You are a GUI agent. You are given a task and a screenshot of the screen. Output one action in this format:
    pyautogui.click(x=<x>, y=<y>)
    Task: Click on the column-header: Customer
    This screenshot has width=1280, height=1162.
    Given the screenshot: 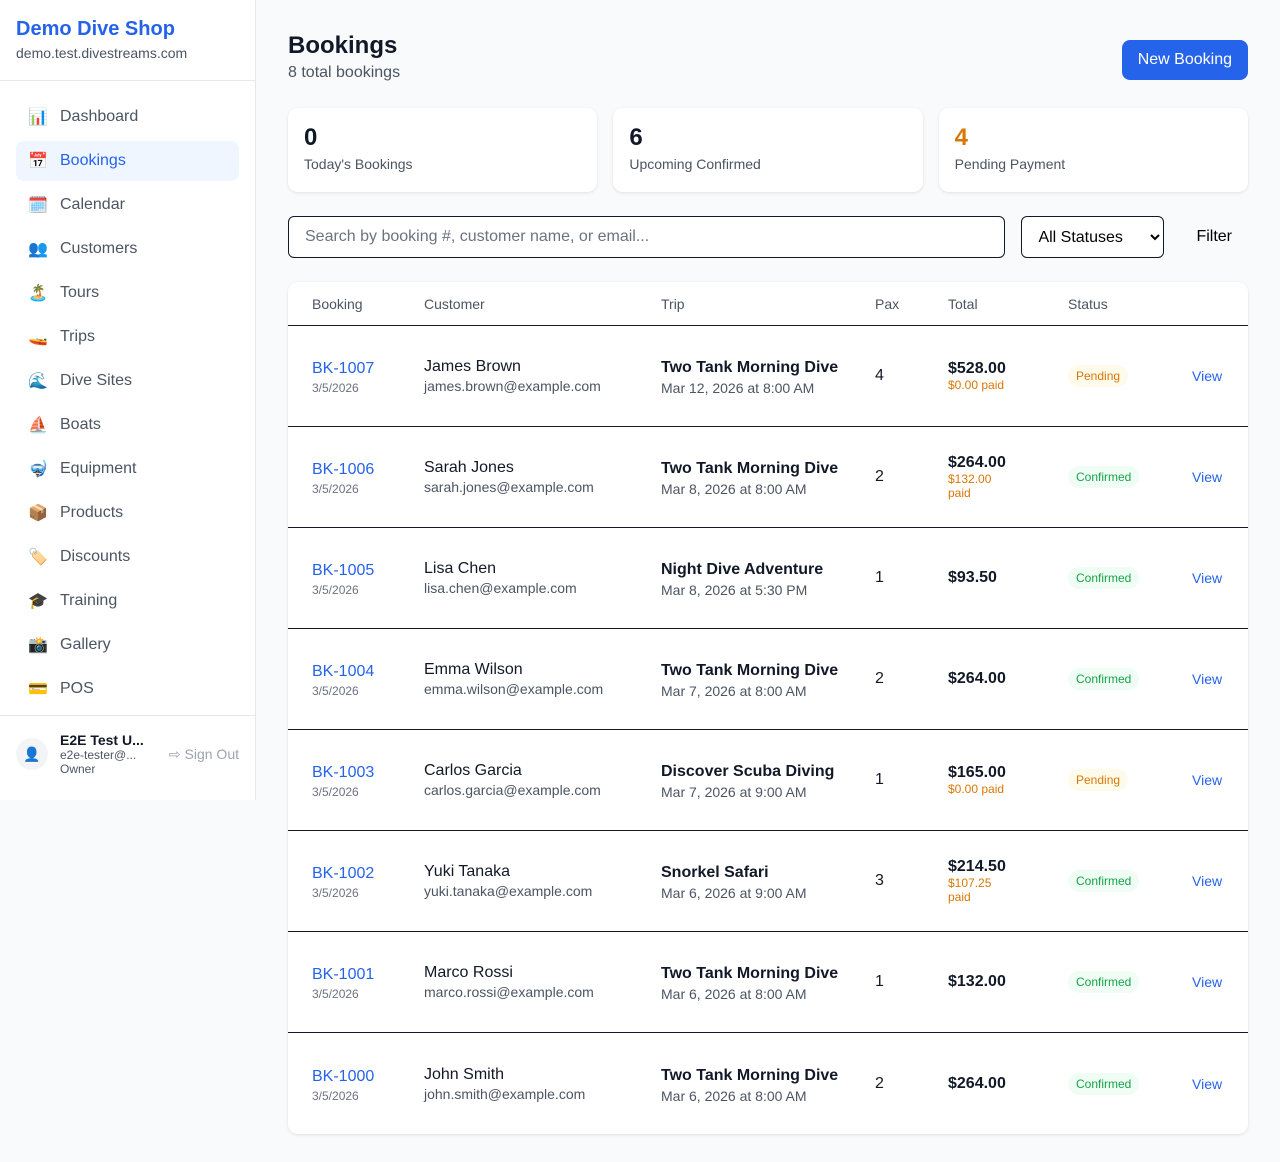 What is the action you would take?
    pyautogui.click(x=454, y=303)
    